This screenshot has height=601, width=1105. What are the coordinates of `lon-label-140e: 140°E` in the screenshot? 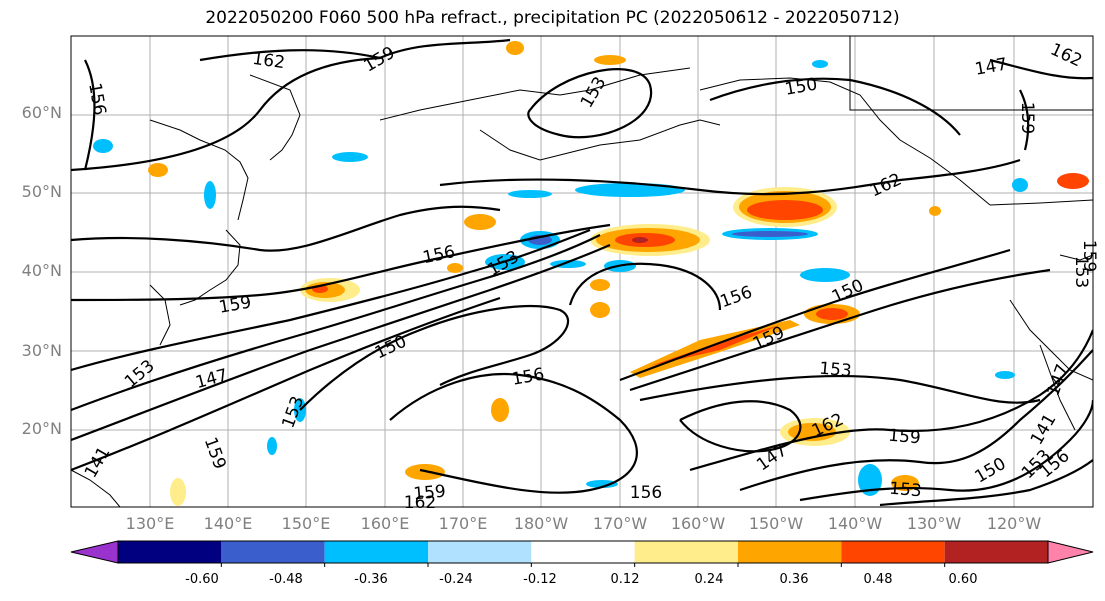 It's located at (228, 523).